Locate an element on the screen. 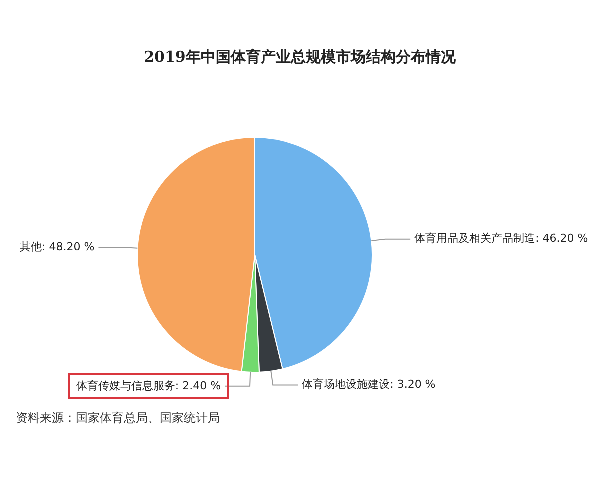 The height and width of the screenshot is (480, 600). chart-title: 2019年中国体育产业总规模市场结构分布情况 is located at coordinates (300, 57).